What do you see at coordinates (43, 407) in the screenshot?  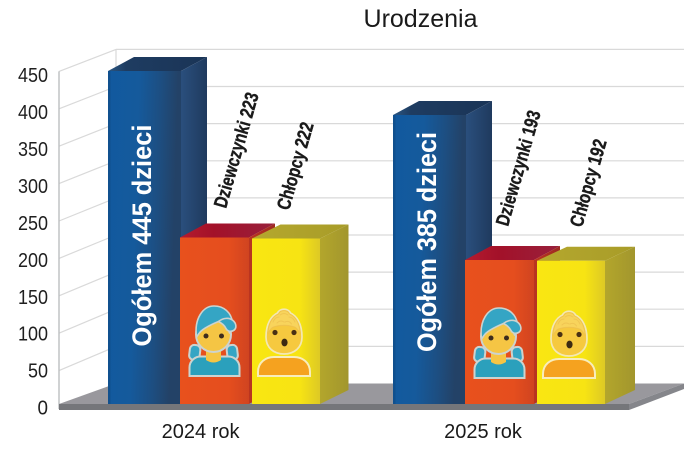 I see `svg-text: 0` at bounding box center [43, 407].